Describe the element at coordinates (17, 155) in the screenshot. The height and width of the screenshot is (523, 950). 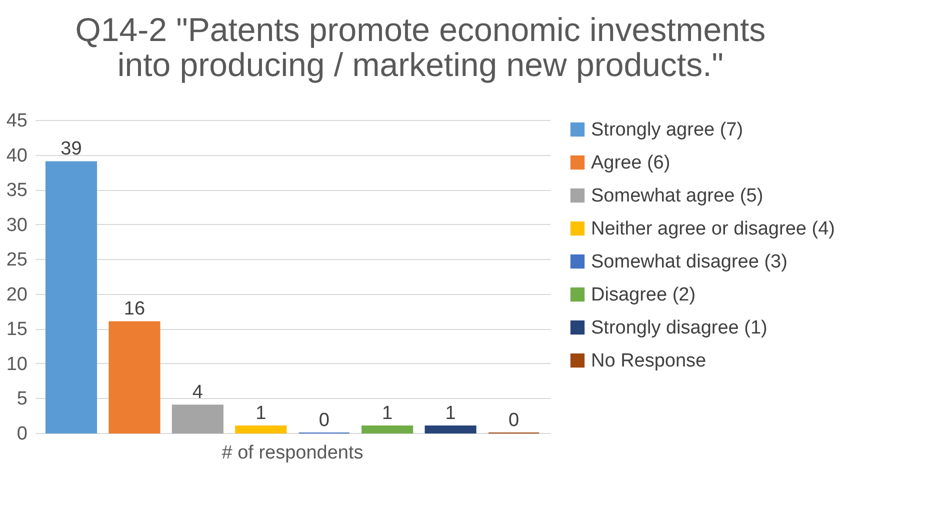
I see `y-tick-label: 40` at that location.